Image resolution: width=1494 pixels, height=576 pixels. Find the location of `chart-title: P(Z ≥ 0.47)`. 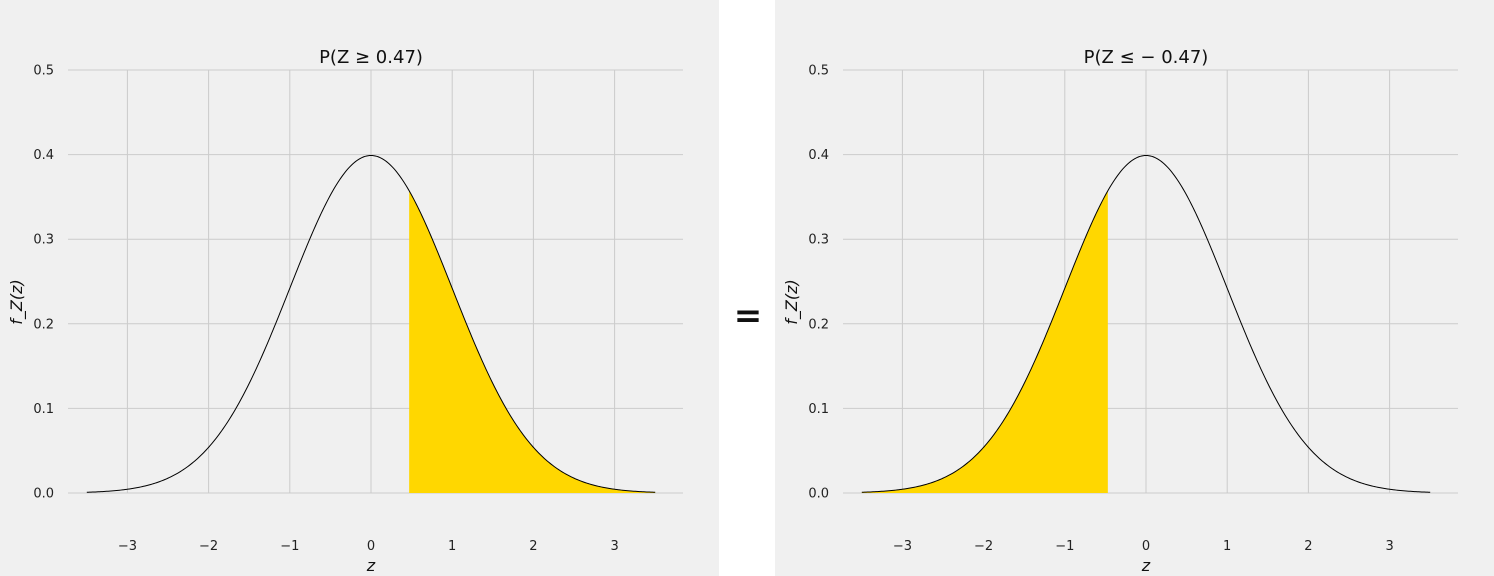

chart-title: P(Z ≥ 0.47) is located at coordinates (371, 57).